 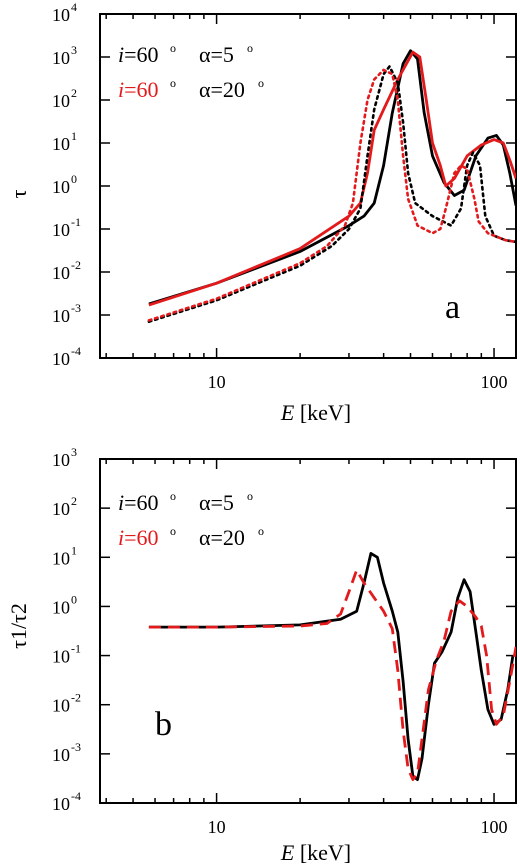 What do you see at coordinates (452, 307) in the screenshot?
I see `panel-letter: a` at bounding box center [452, 307].